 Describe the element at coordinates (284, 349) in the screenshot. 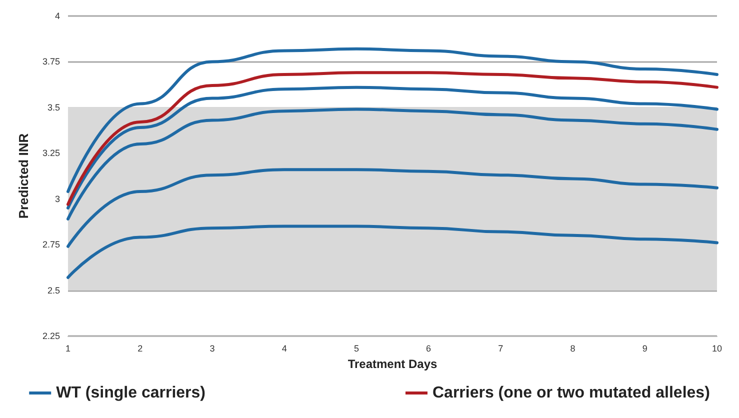

I see `x-tick-label: 4` at that location.